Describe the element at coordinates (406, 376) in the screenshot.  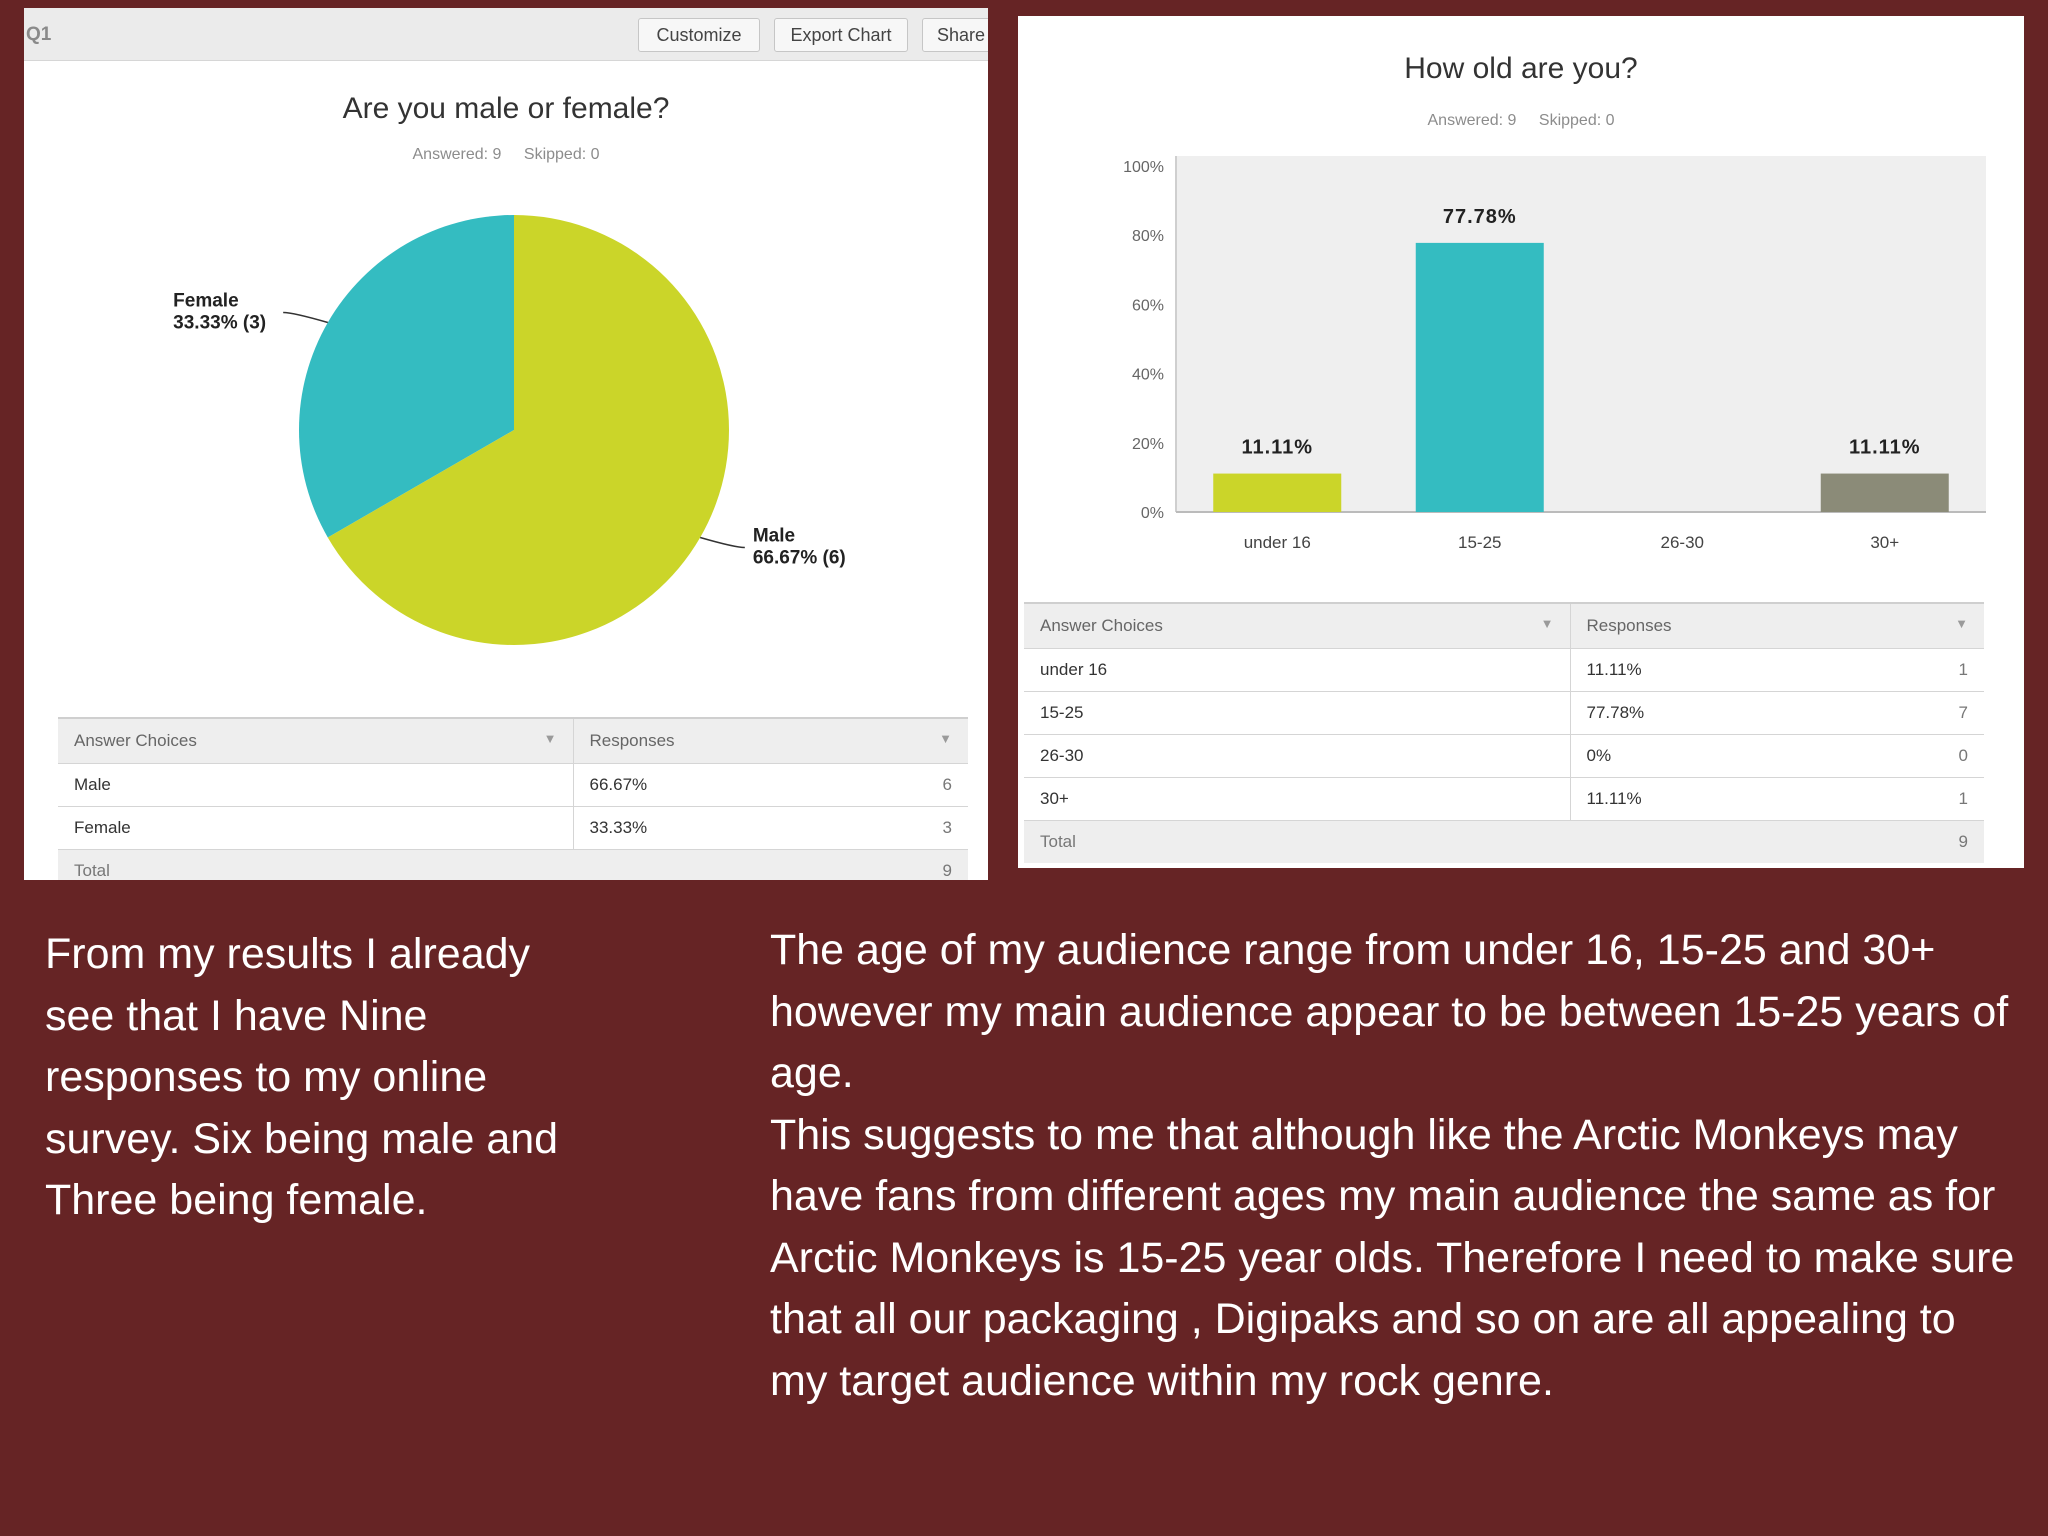
I see `pie-slice-female` at that location.